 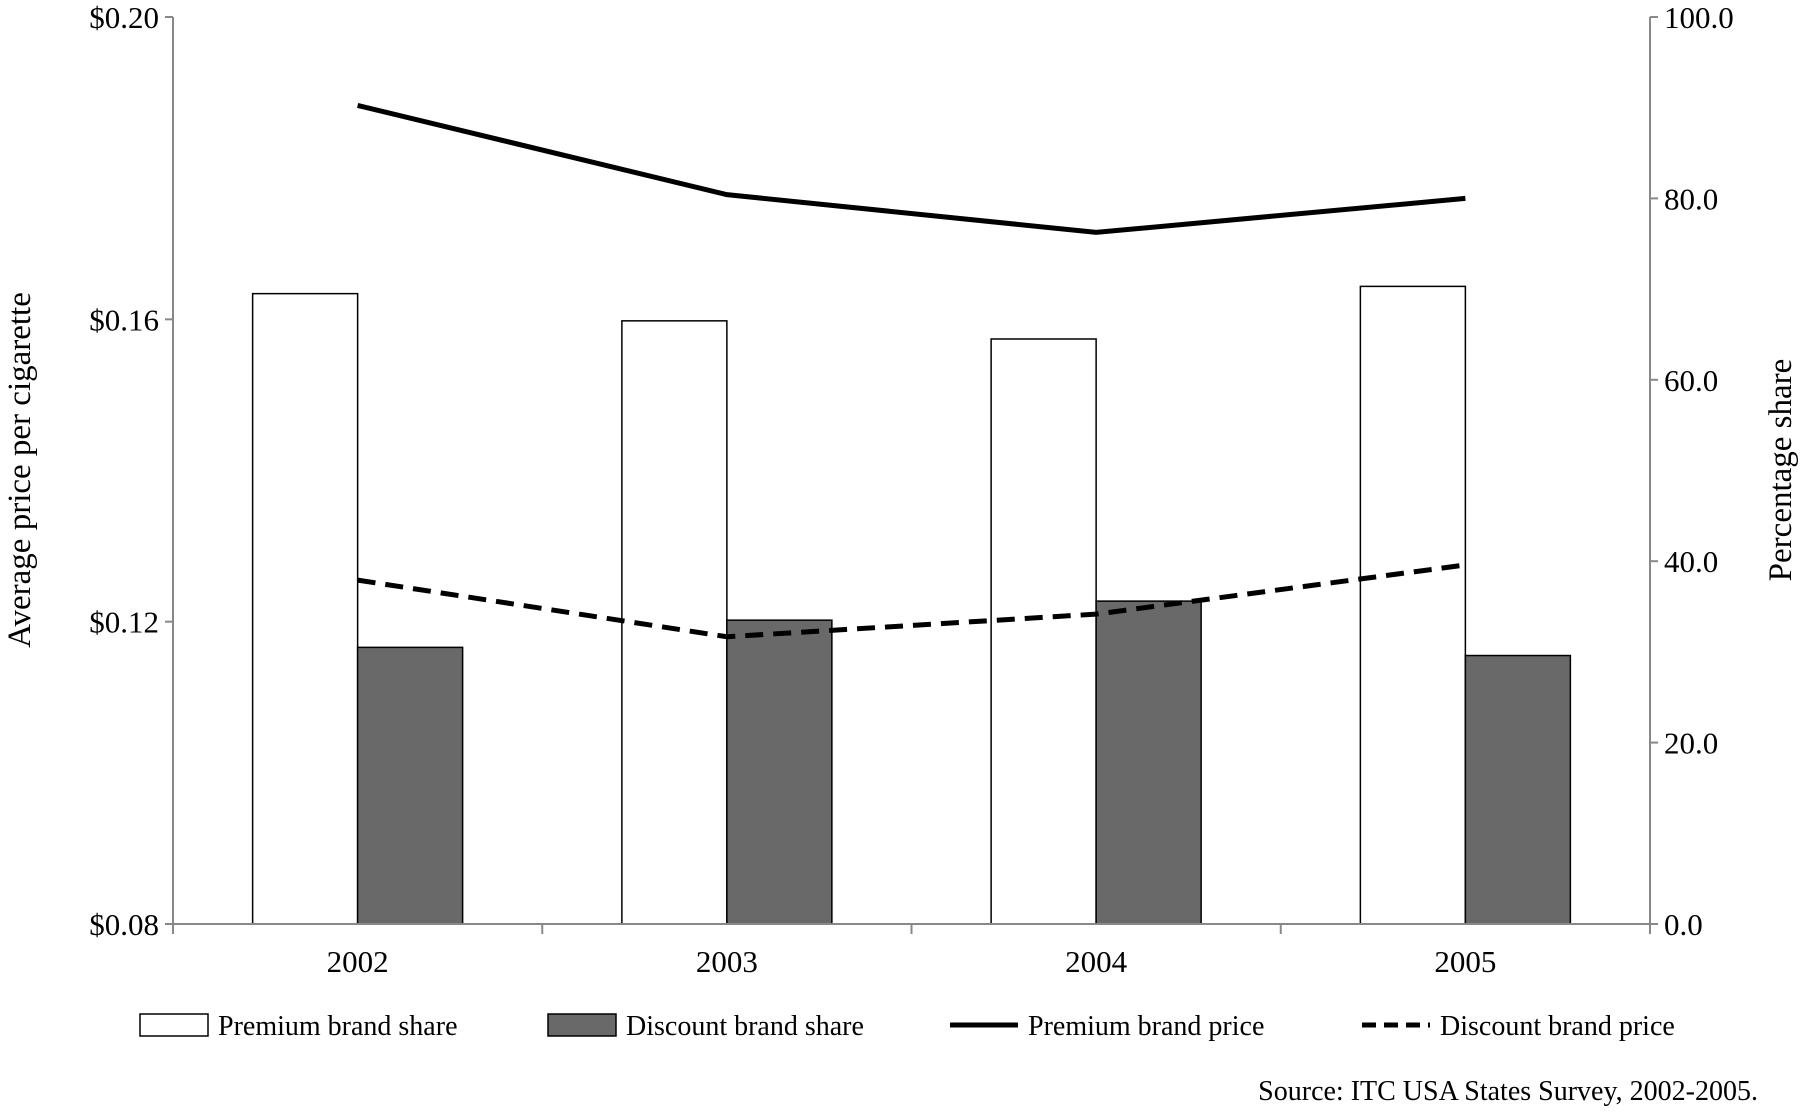 What do you see at coordinates (745, 1026) in the screenshot?
I see `legend-label: Discount brand share` at bounding box center [745, 1026].